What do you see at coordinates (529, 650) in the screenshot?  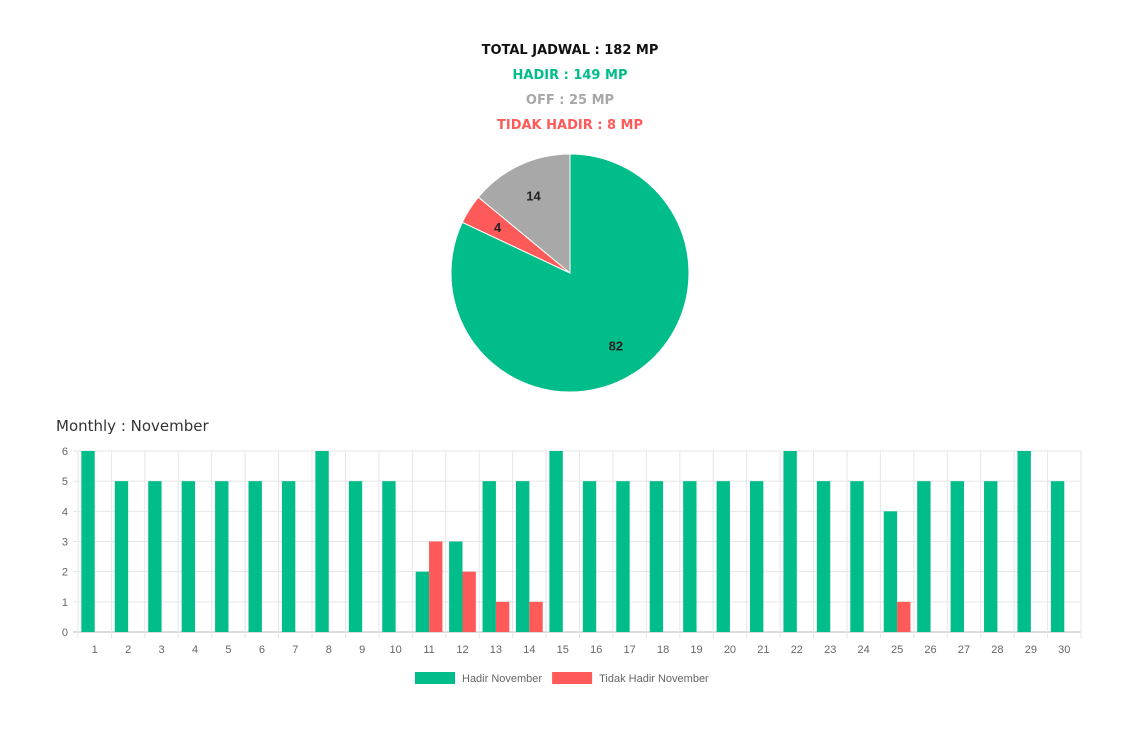 I see `x-tick-label: 14` at bounding box center [529, 650].